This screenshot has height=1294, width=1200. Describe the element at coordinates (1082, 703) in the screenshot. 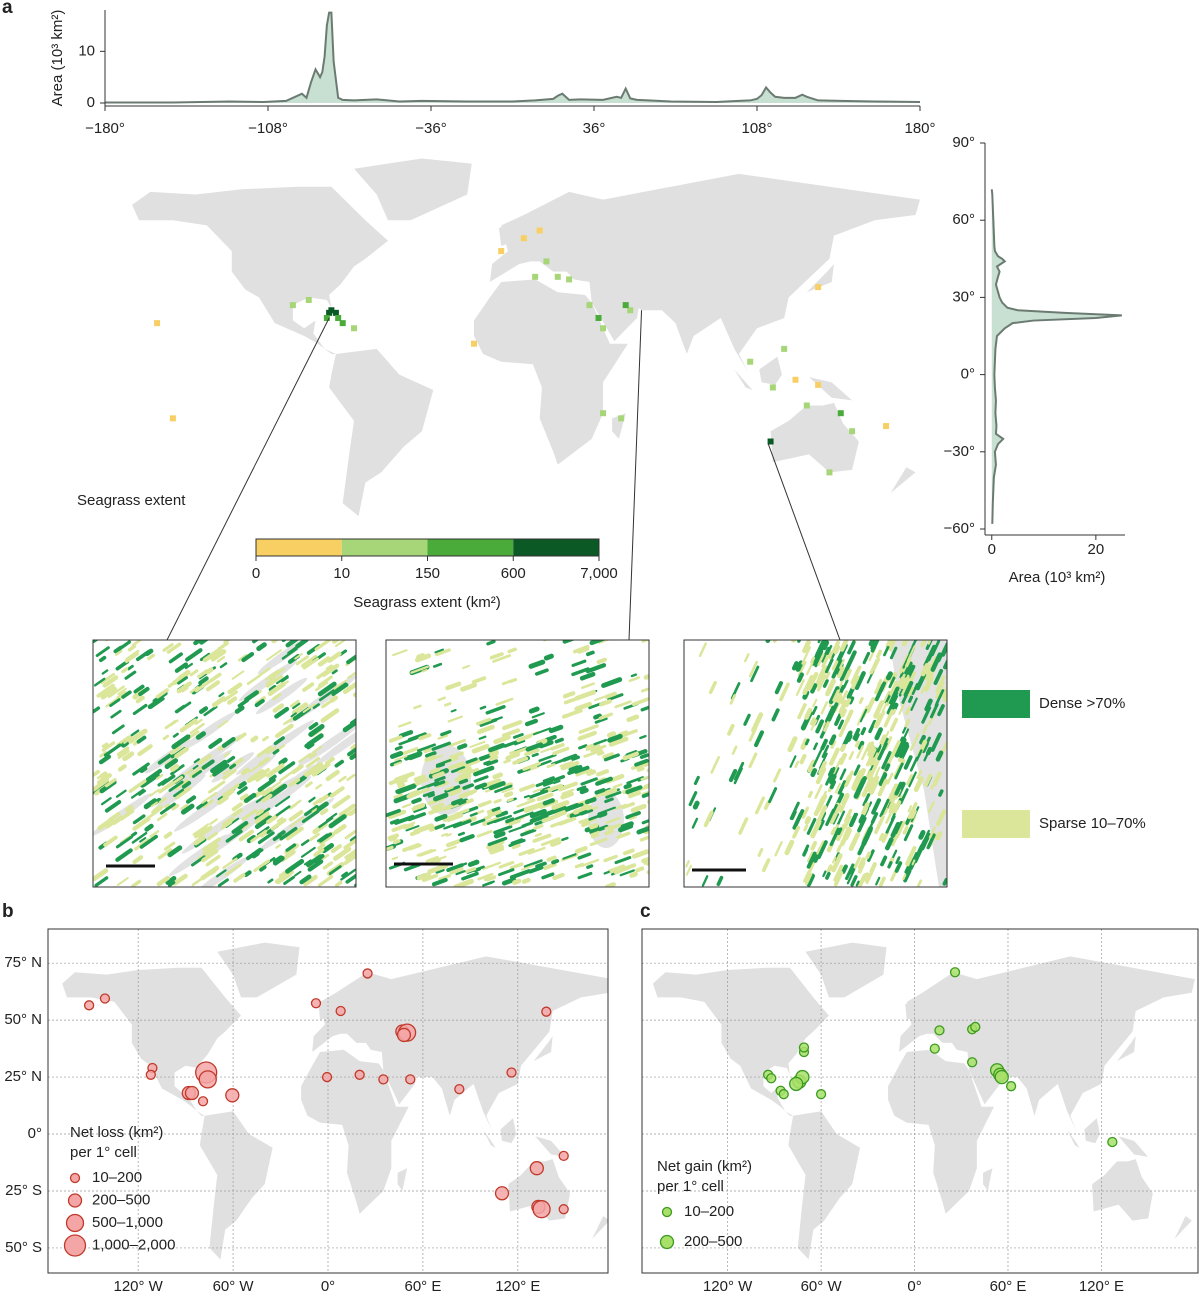

I see `legend-label: Dense >70%` at that location.